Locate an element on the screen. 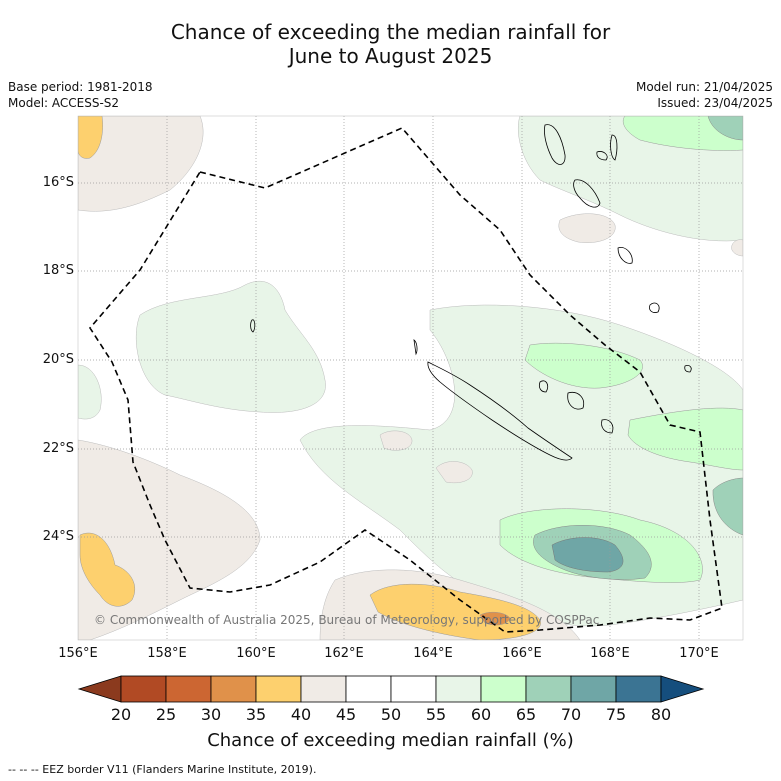 The image size is (781, 781). lon-label: 166°E is located at coordinates (522, 653).